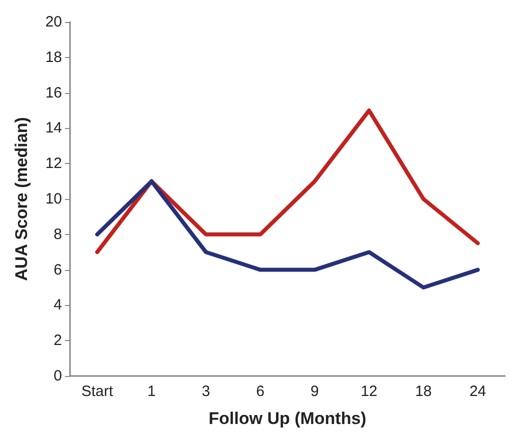  I want to click on y-tick-label: 18, so click(53, 57).